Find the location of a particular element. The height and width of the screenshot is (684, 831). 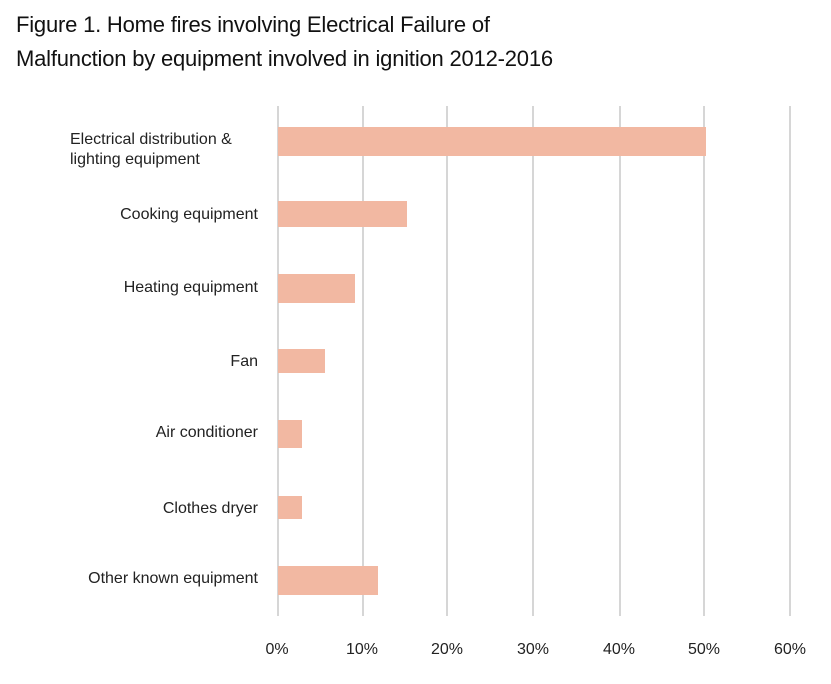

category-label-clothes-dryer: Clothes dryer is located at coordinates (210, 508).